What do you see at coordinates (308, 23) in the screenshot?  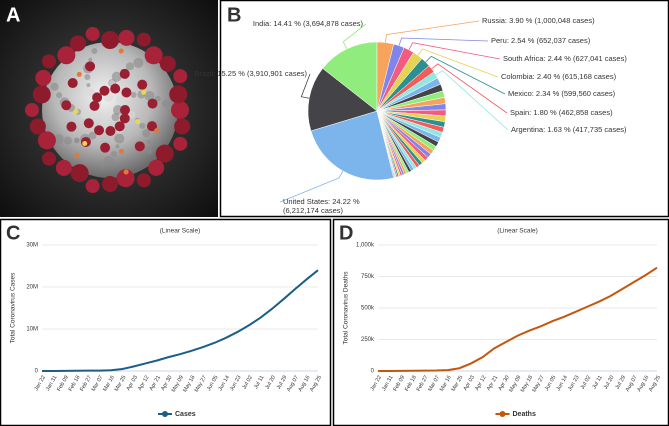 I see `slice-label: India: 14.41 % (3,694,878 cases)` at bounding box center [308, 23].